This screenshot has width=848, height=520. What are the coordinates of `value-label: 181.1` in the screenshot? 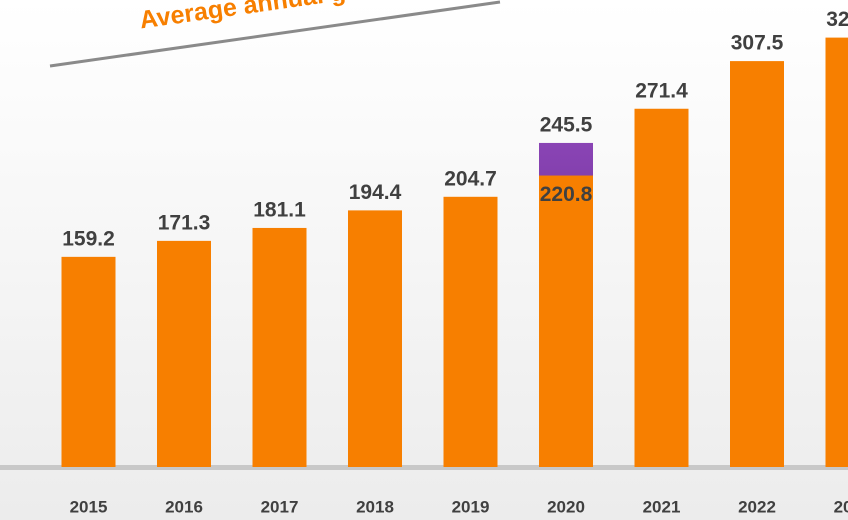 It's located at (279, 209).